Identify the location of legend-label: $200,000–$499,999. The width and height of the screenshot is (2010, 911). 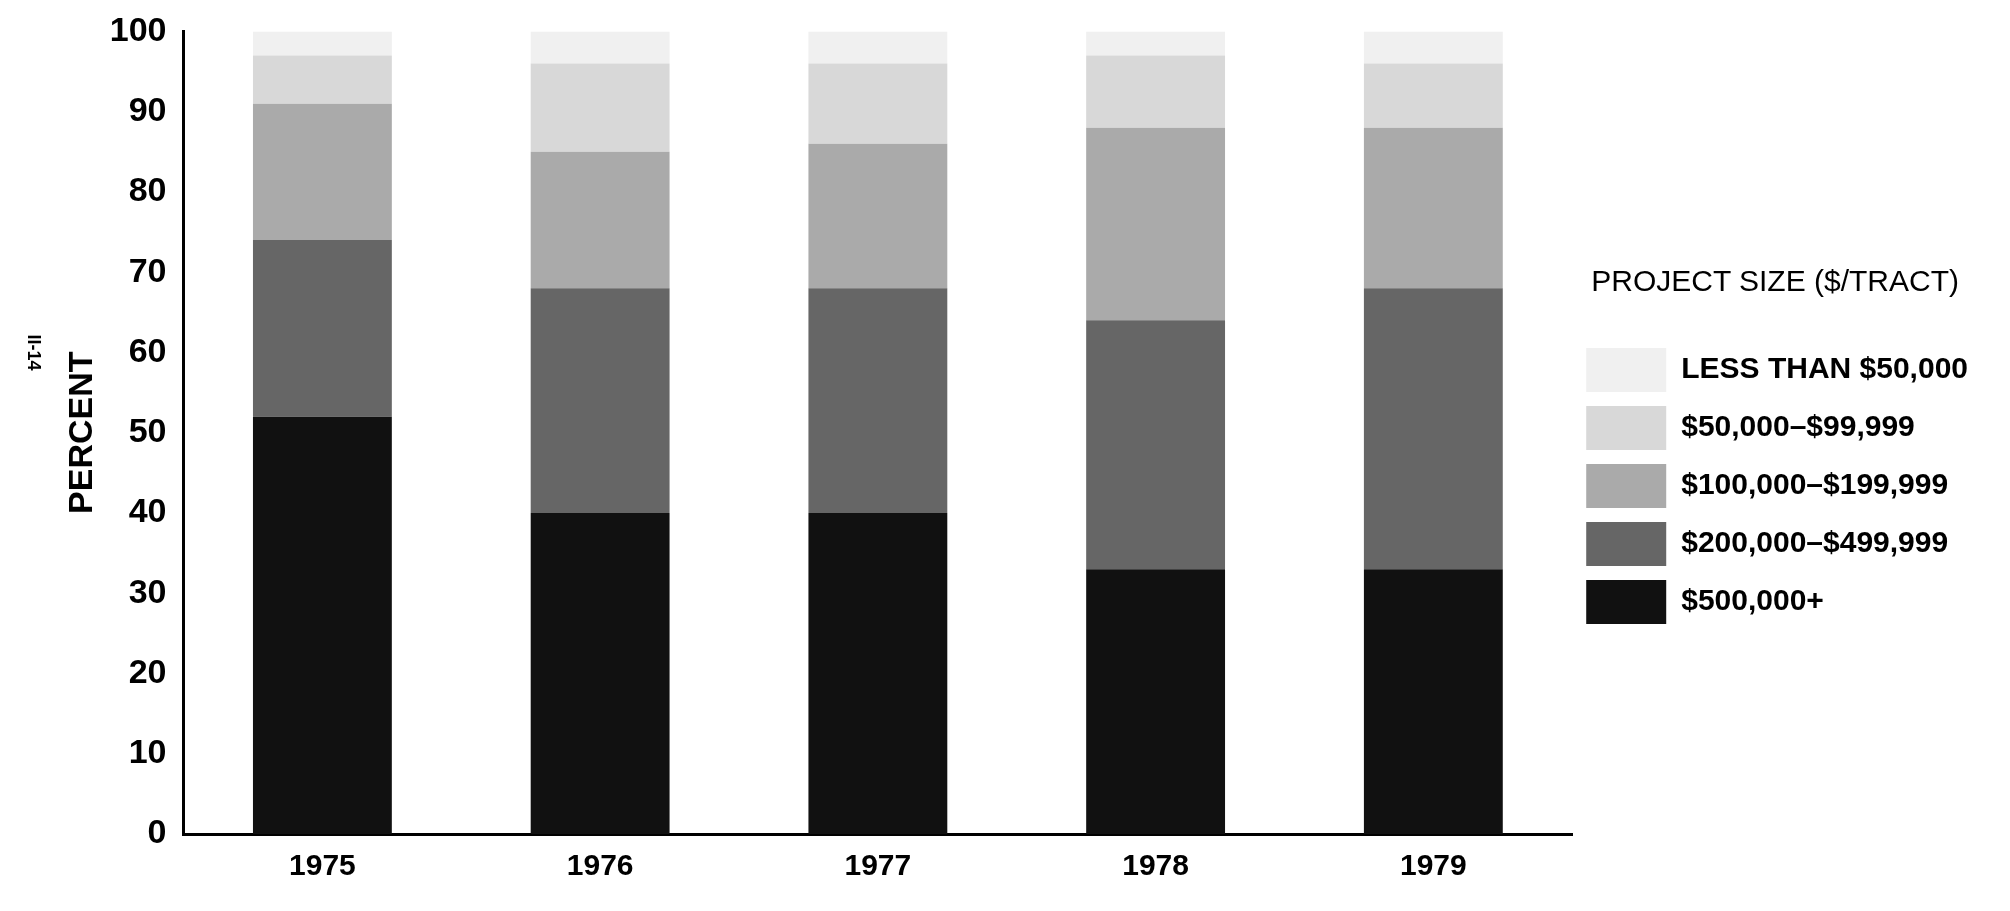
(1815, 542).